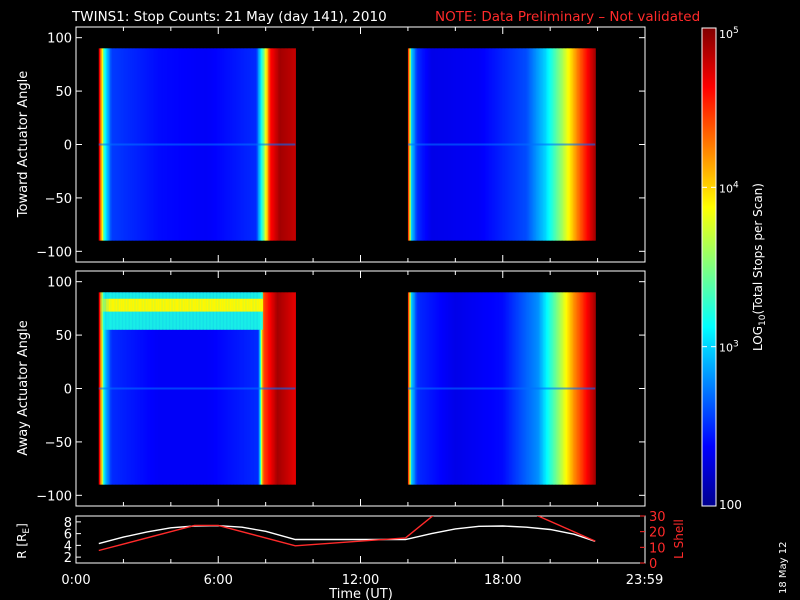 The width and height of the screenshot is (800, 600). What do you see at coordinates (54, 390) in the screenshot?
I see `away-y-ticklabels: 100 50 0 −50 −100` at bounding box center [54, 390].